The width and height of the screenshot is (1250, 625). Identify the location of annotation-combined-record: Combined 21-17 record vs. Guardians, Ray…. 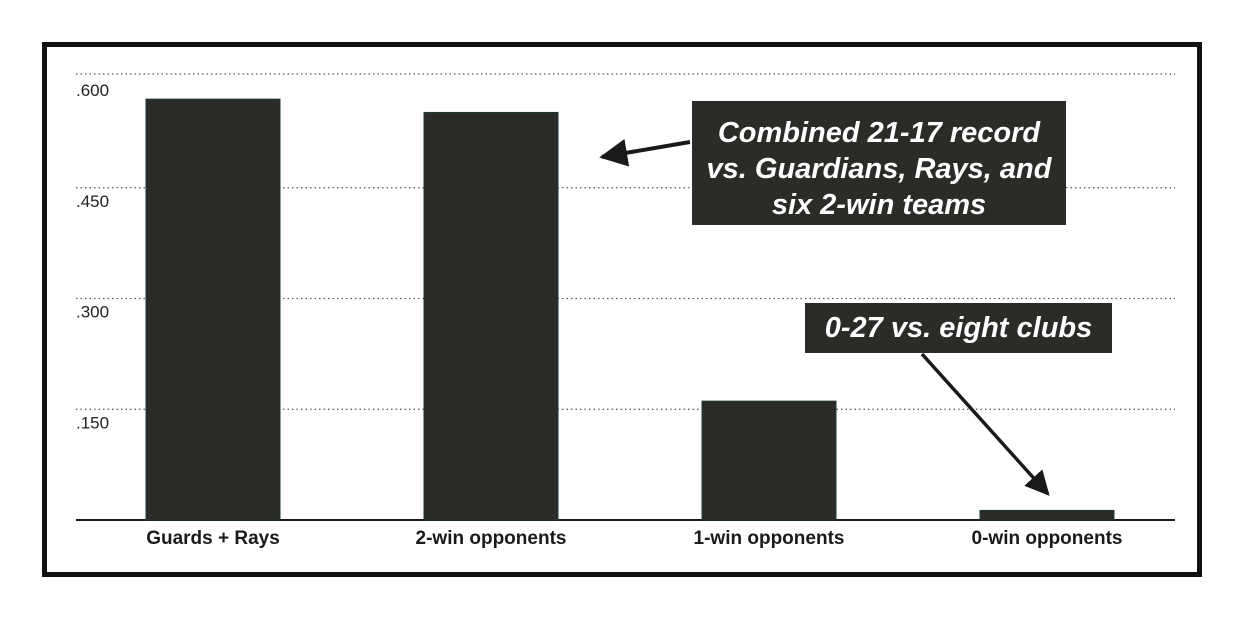
(879, 163).